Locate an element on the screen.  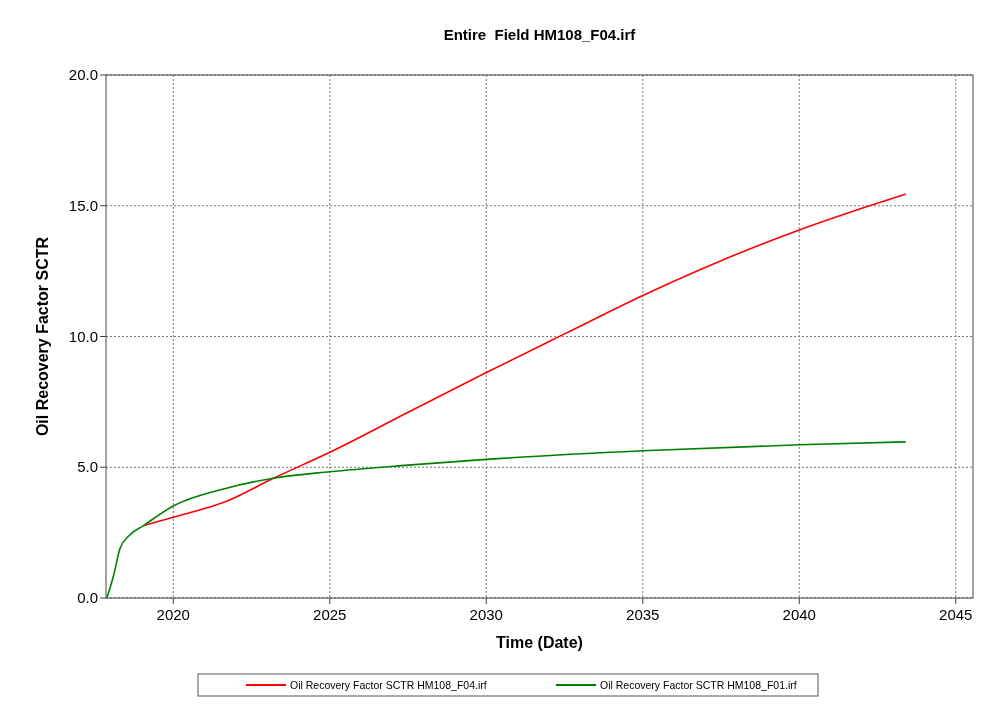
y-tick-label: 5.0 is located at coordinates (87, 467).